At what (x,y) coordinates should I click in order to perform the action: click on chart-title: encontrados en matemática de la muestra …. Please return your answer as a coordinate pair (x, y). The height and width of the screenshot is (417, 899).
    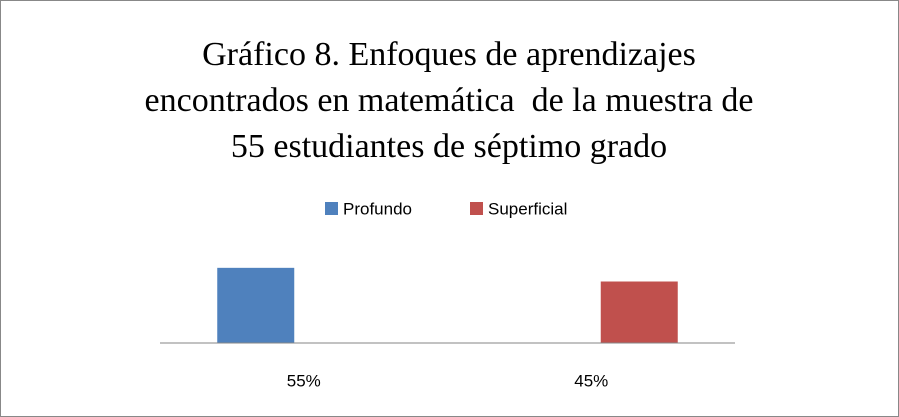
    Looking at the image, I should click on (449, 100).